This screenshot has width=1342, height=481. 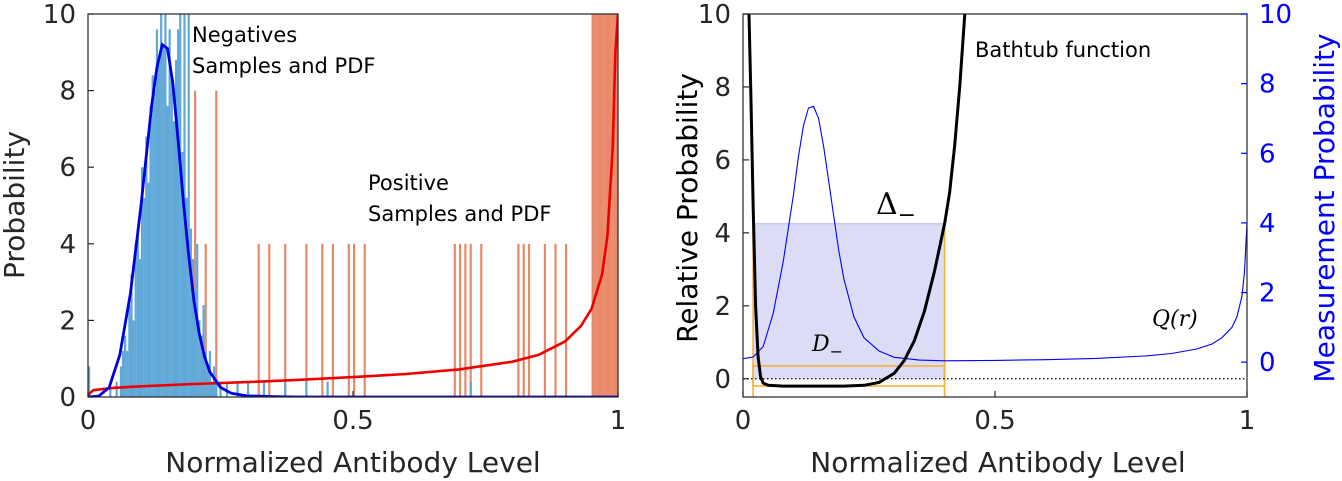 I want to click on left-ytick-label: 8, so click(x=67, y=92).